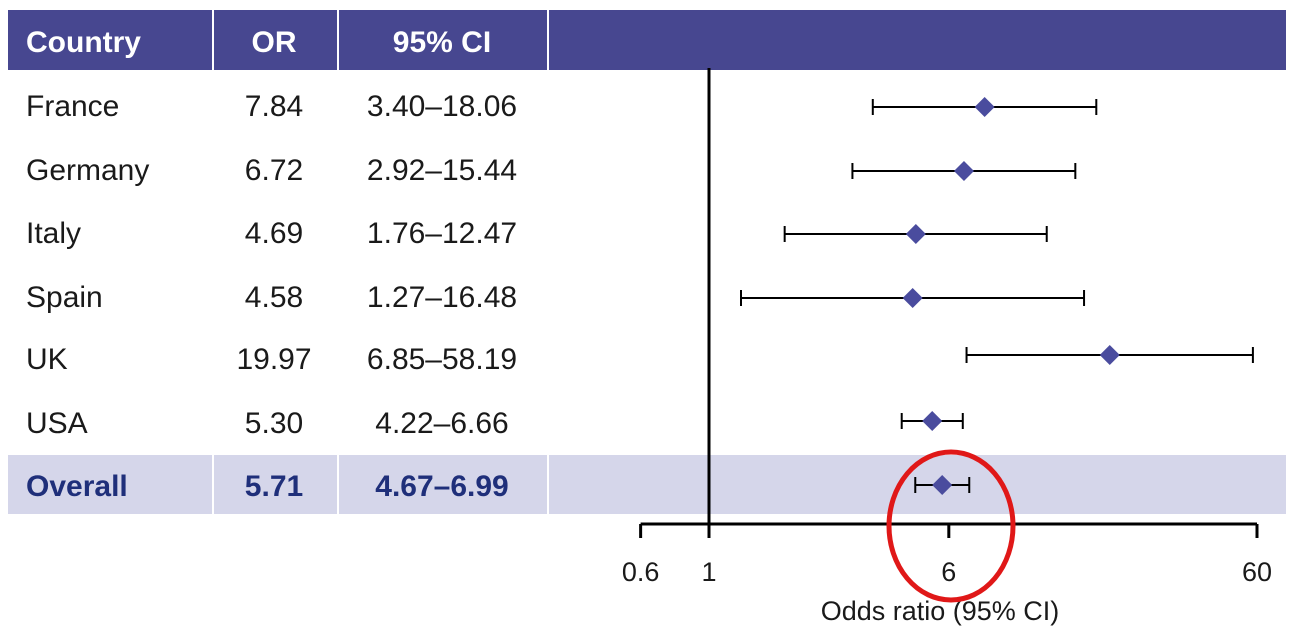  Describe the element at coordinates (57, 423) in the screenshot. I see `row-country: USA` at that location.